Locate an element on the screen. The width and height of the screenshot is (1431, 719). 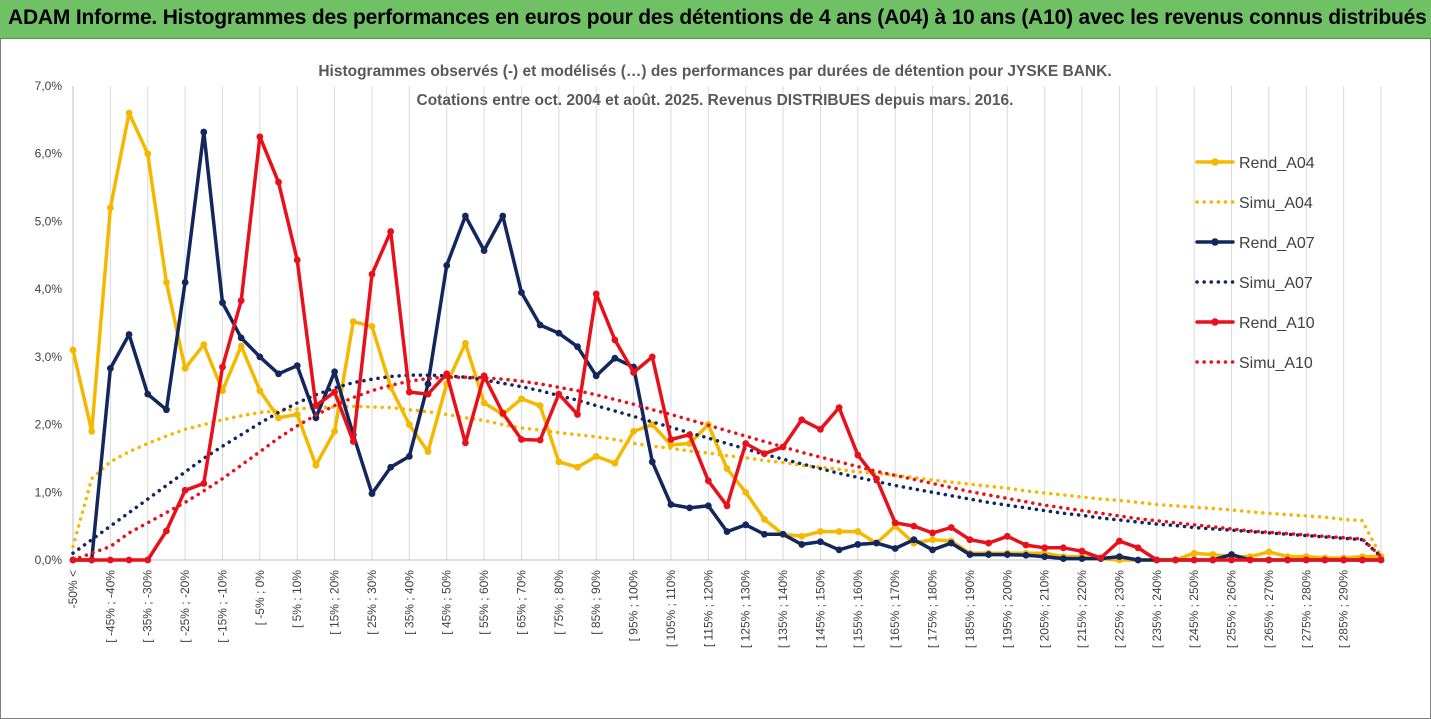
x-tick-label: [ 55% ; 60% is located at coordinates (484, 602).